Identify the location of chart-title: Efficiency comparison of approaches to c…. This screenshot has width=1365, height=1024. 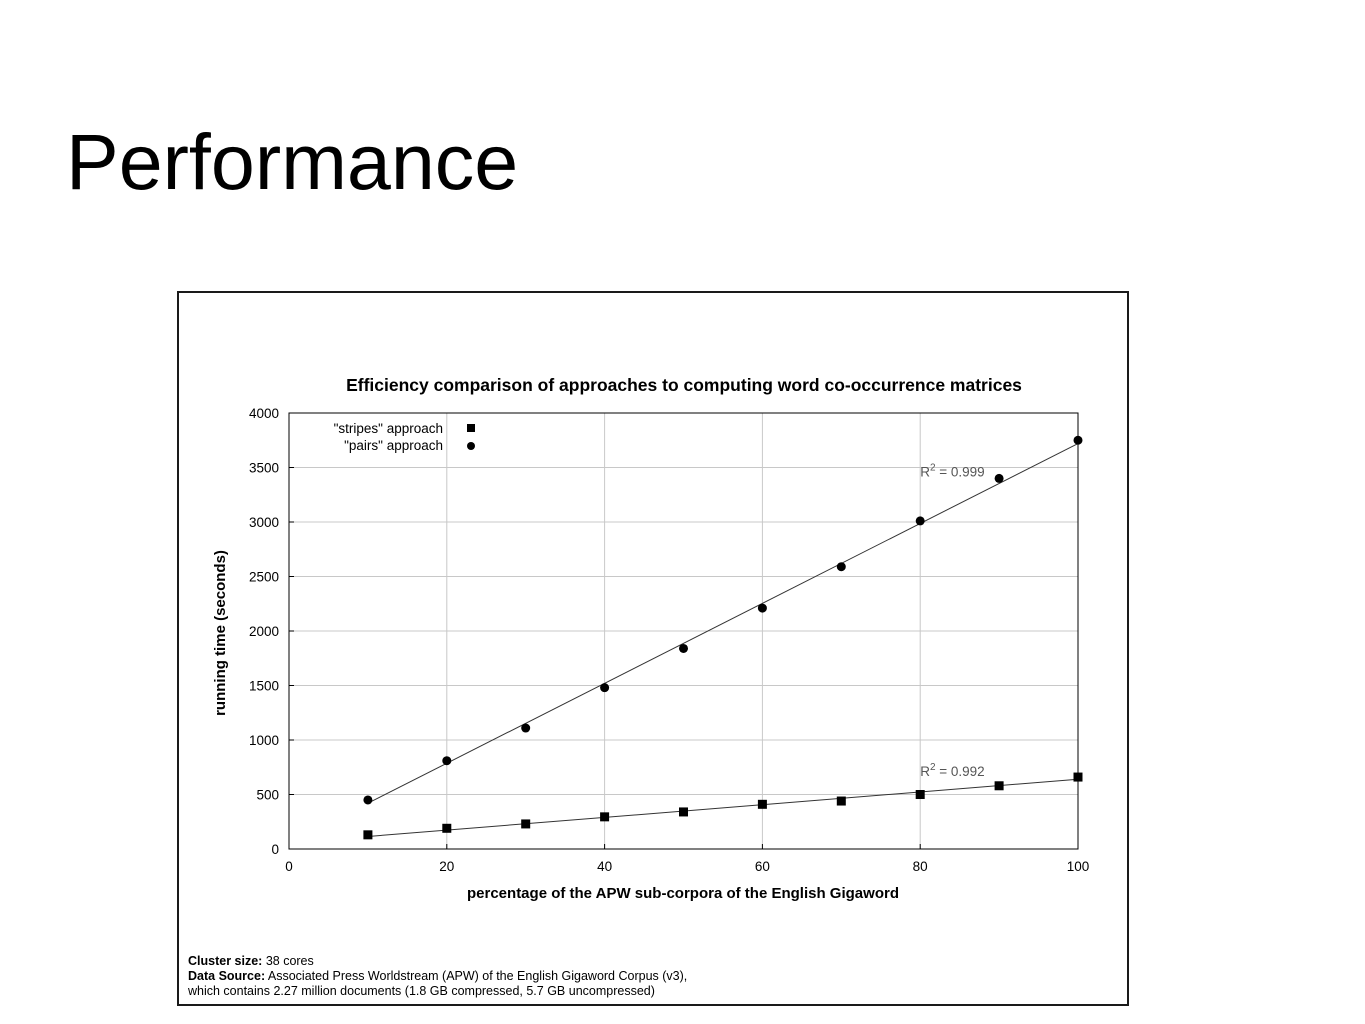
(684, 385).